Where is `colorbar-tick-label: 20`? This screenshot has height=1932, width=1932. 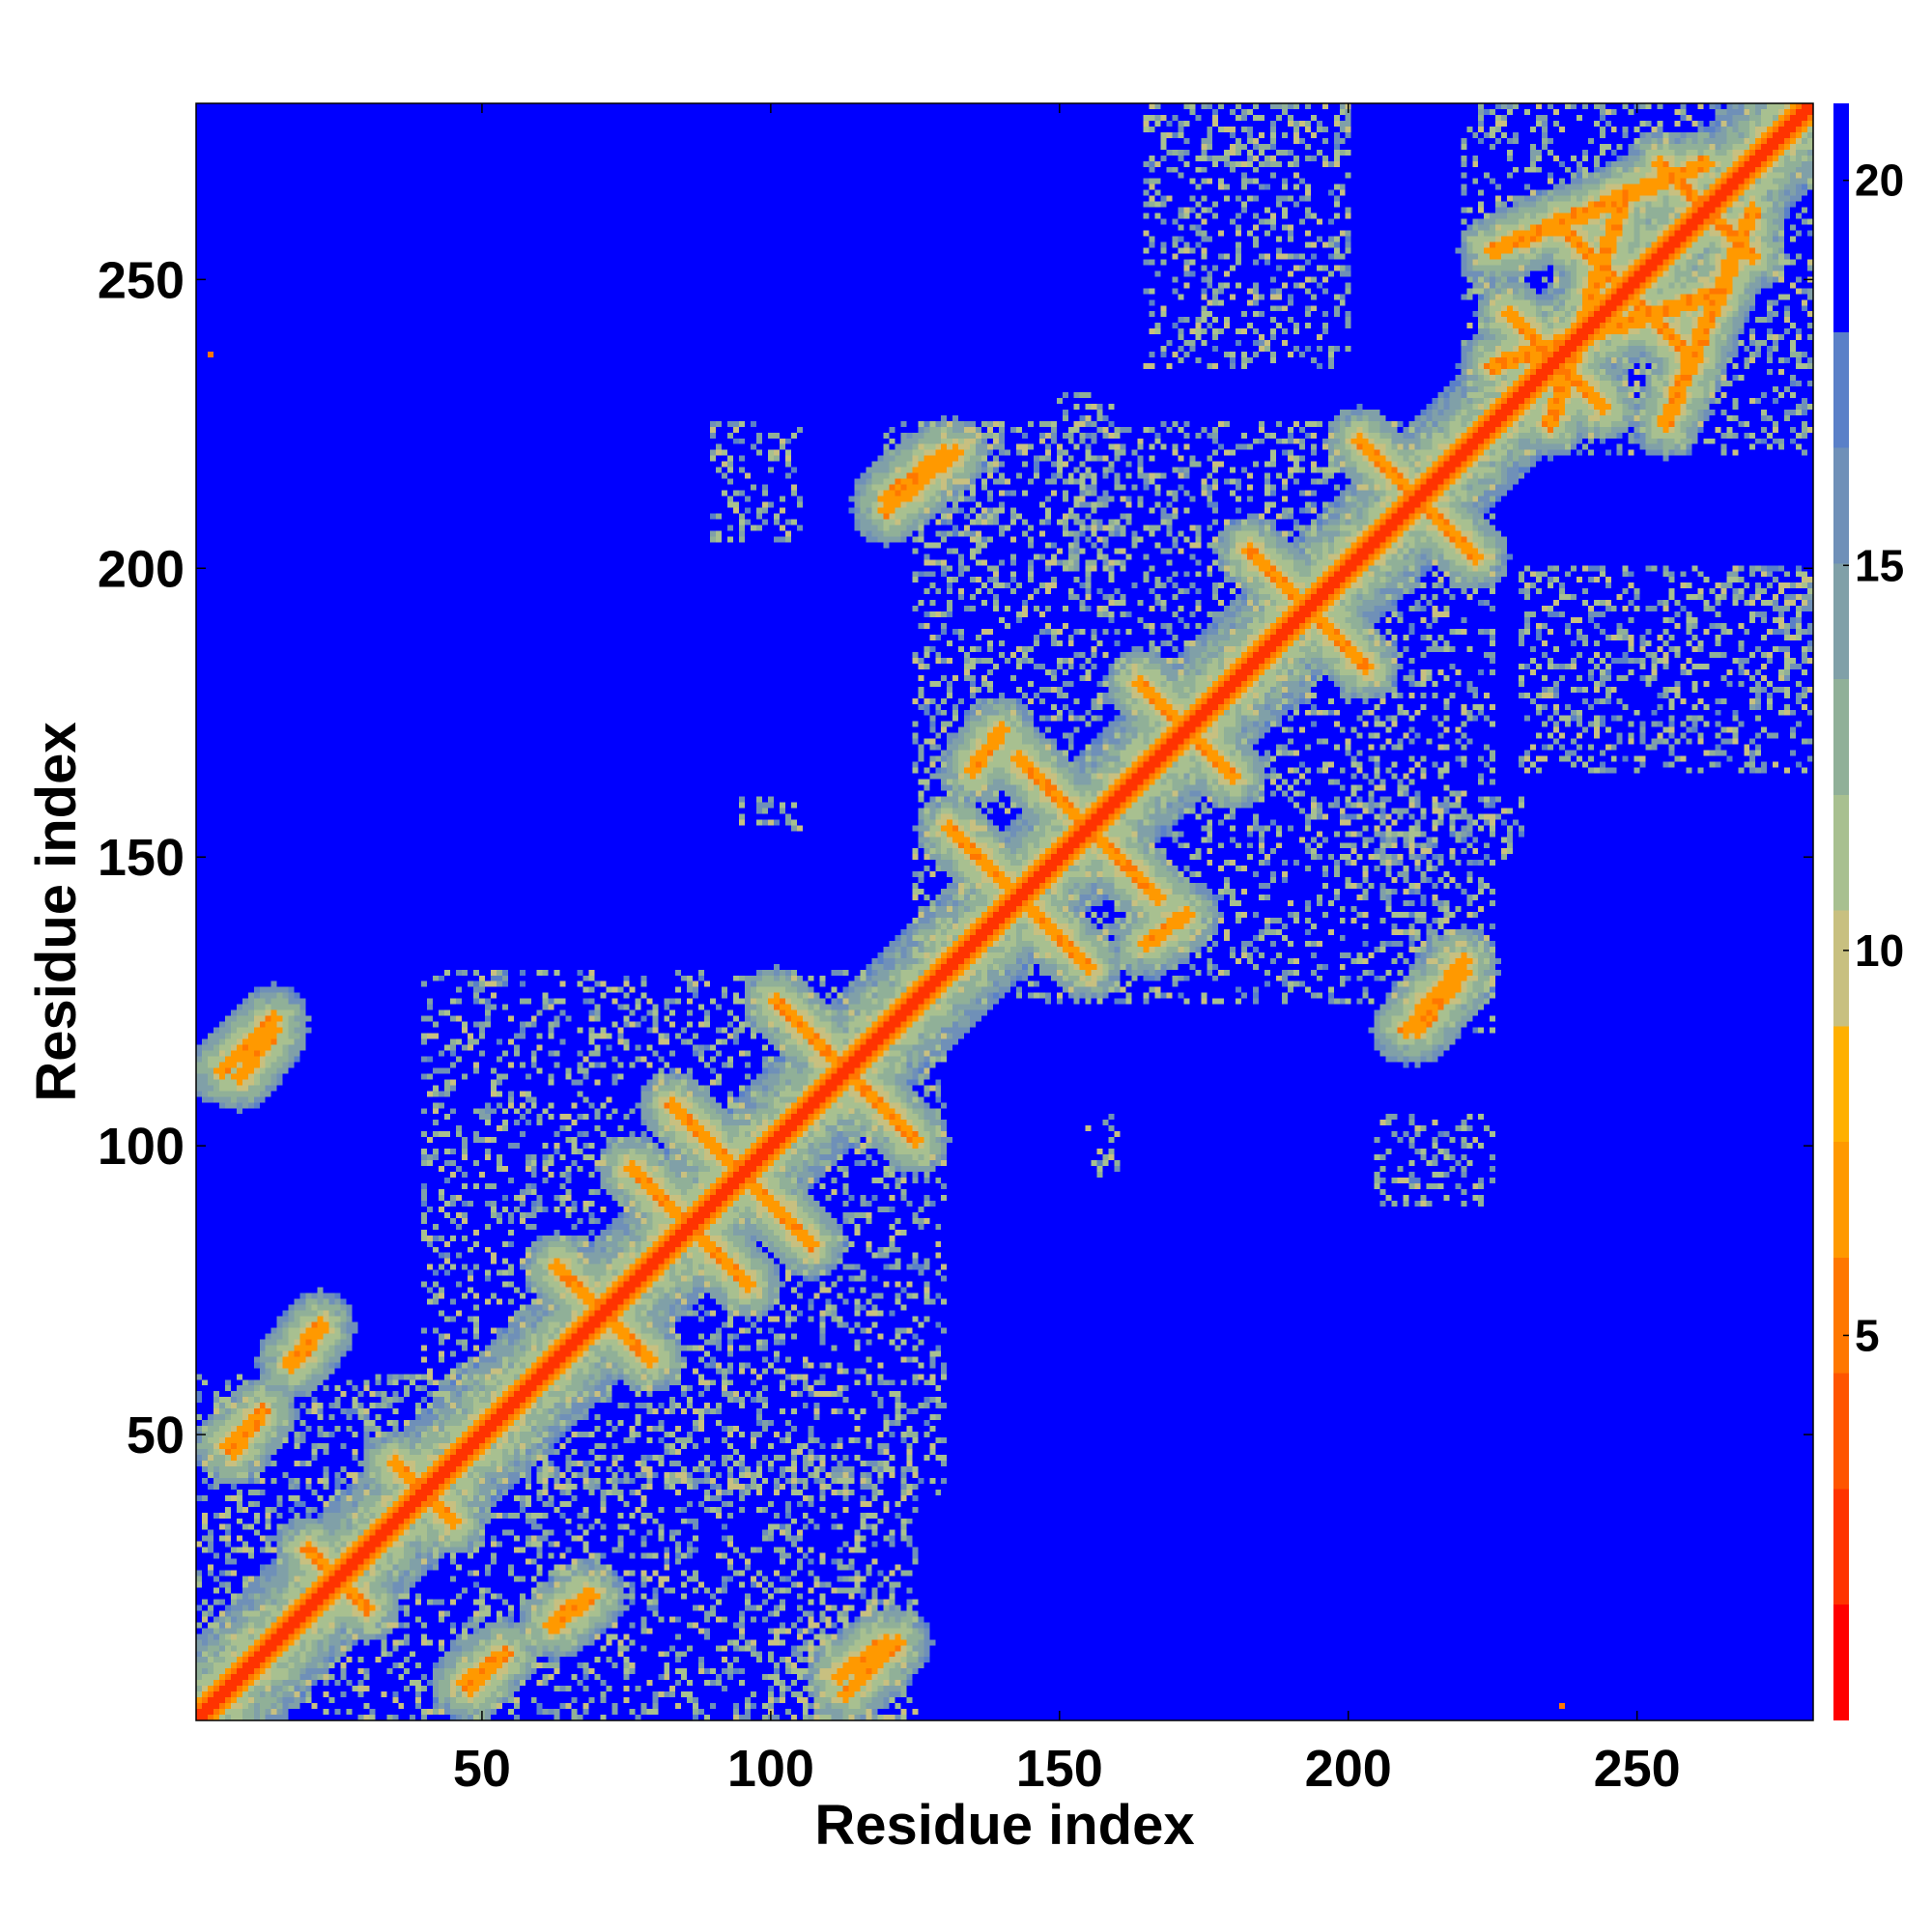 colorbar-tick-label: 20 is located at coordinates (1879, 181).